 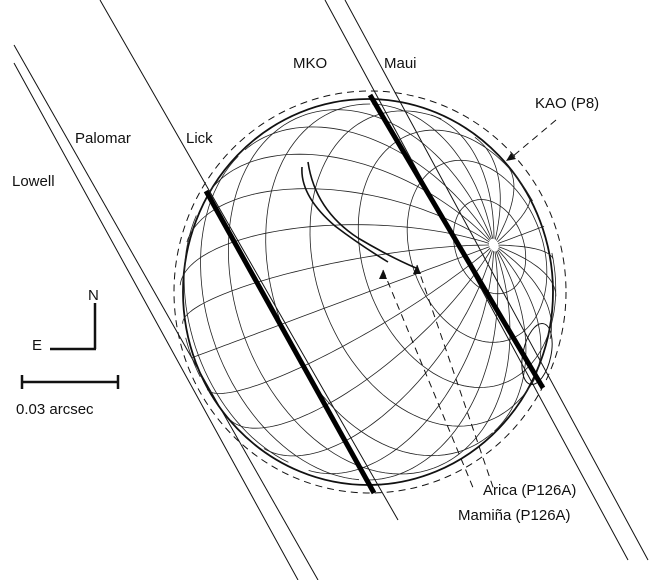 What do you see at coordinates (456, 379) in the screenshot?
I see `mamina-chord-dashed` at bounding box center [456, 379].